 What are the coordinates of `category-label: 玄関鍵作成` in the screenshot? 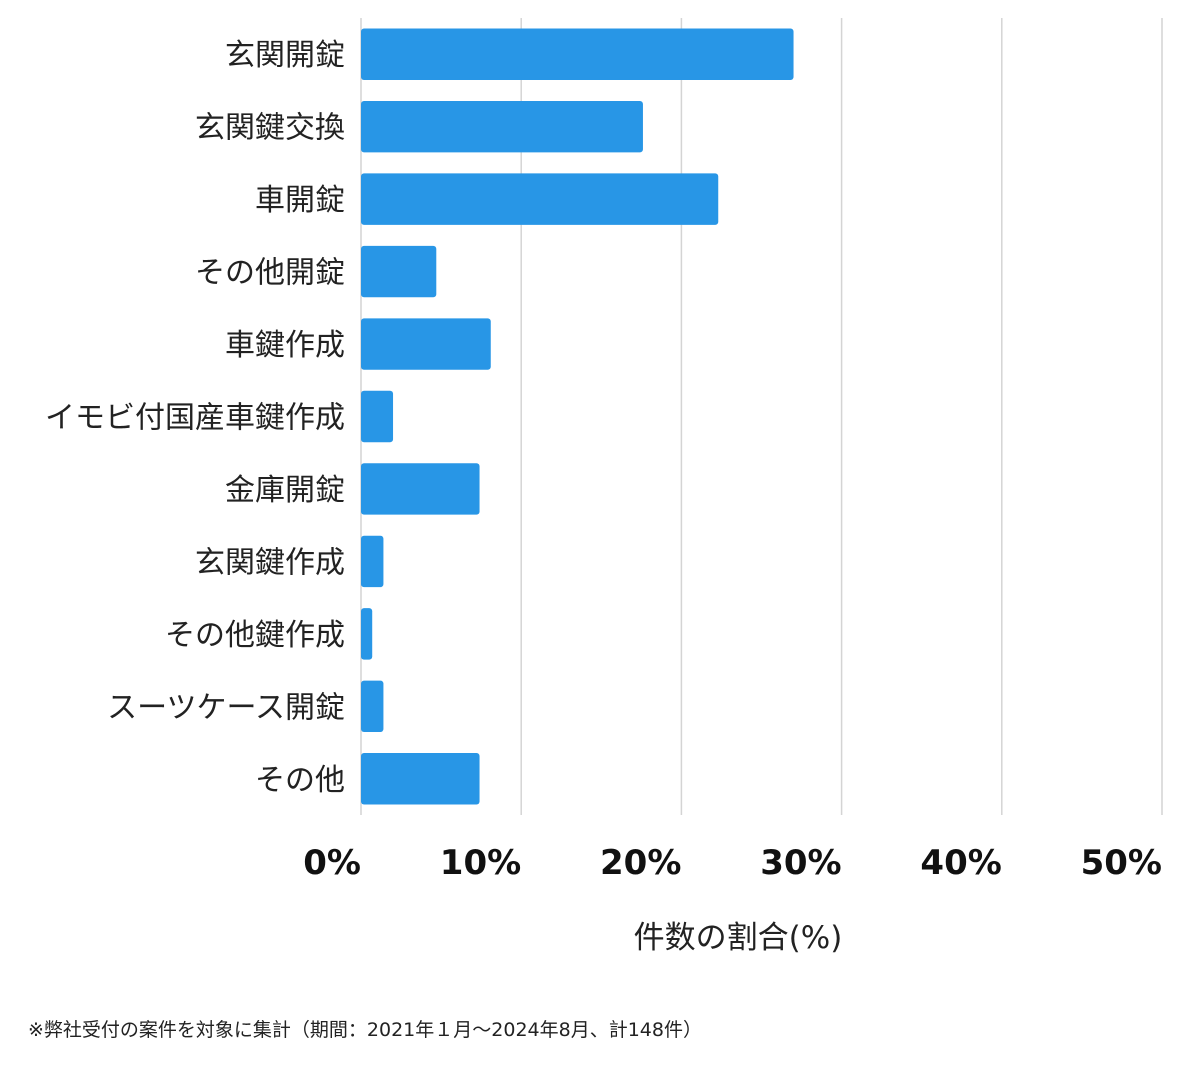 It's located at (270, 562).